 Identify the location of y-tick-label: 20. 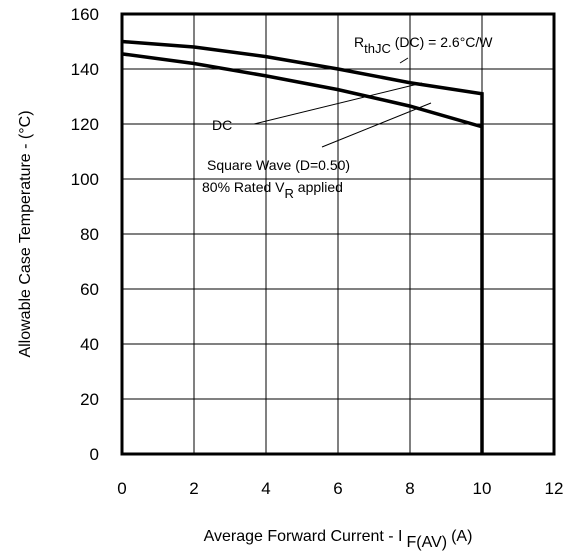
(89, 399).